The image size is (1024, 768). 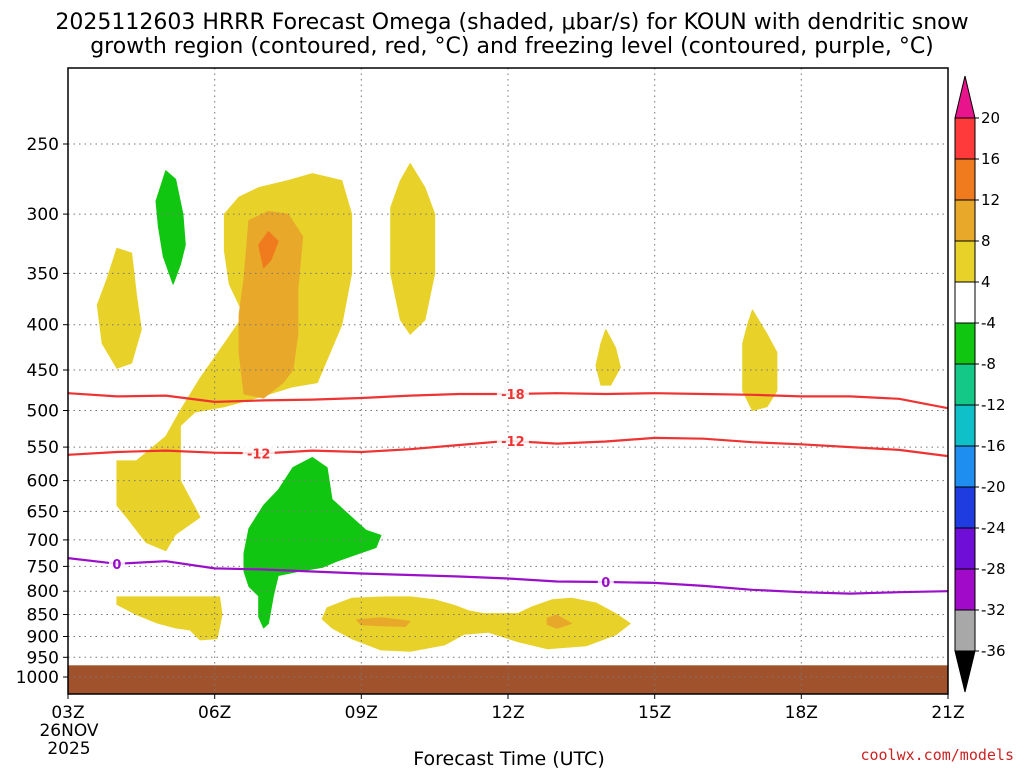 I want to click on dgz-label-0-bg, so click(x=512, y=393).